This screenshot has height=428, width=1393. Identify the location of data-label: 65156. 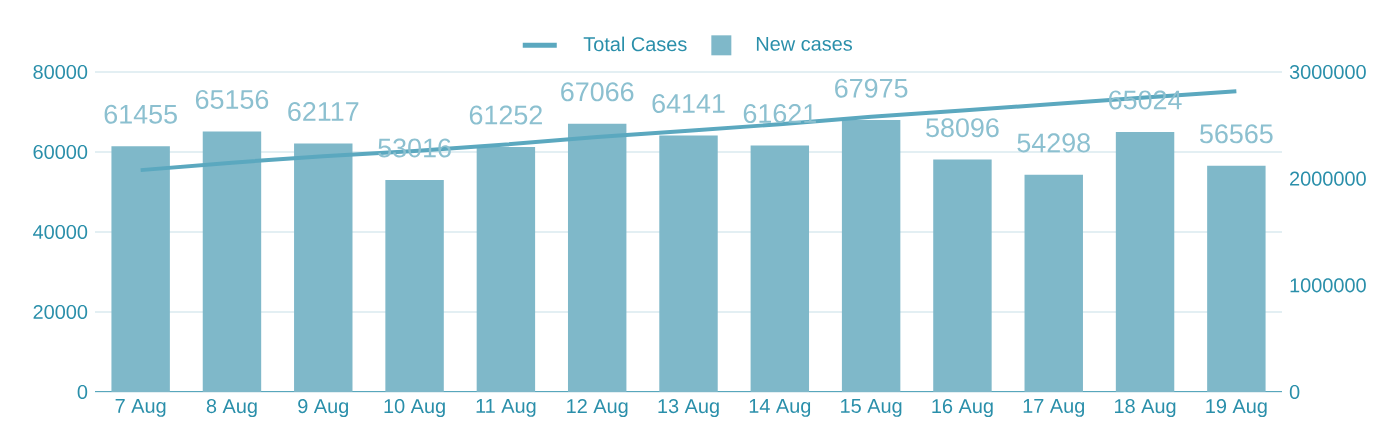
(232, 99).